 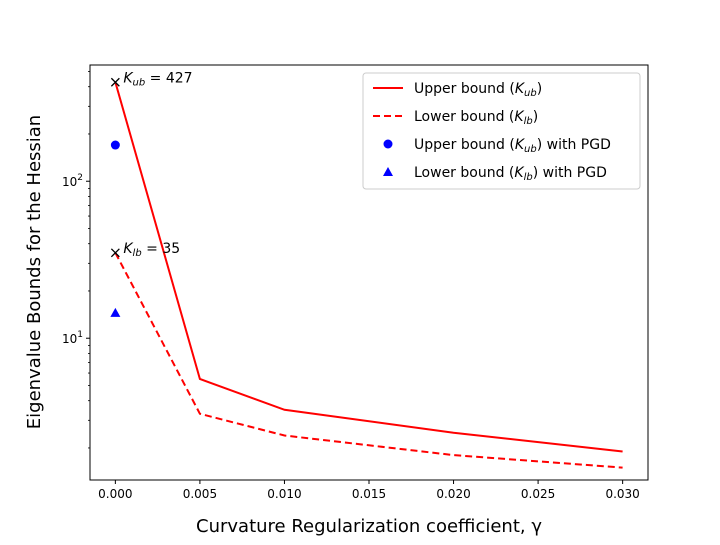 What do you see at coordinates (538, 494) in the screenshot?
I see `x-tick-label: 0.025` at bounding box center [538, 494].